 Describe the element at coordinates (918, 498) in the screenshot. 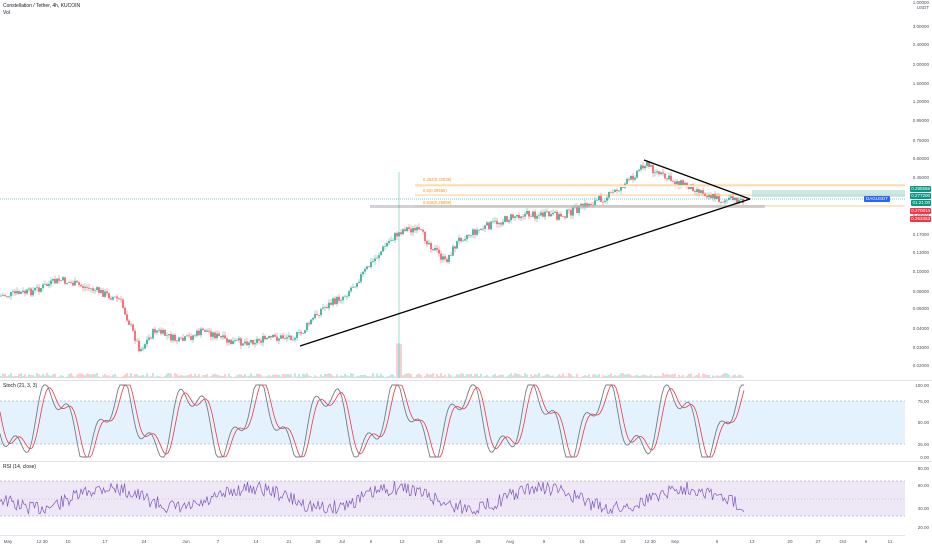

I see `rsi-axis: 80.00 60.00 40.00 20.00` at that location.